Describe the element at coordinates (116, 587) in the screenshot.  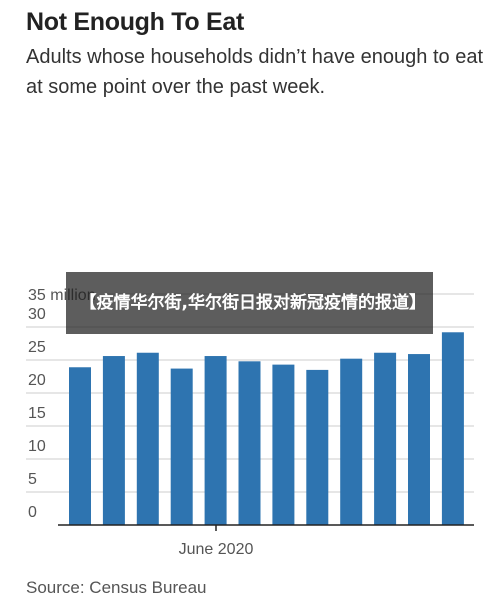
I see `source-note: Source: Census Bureau` at that location.